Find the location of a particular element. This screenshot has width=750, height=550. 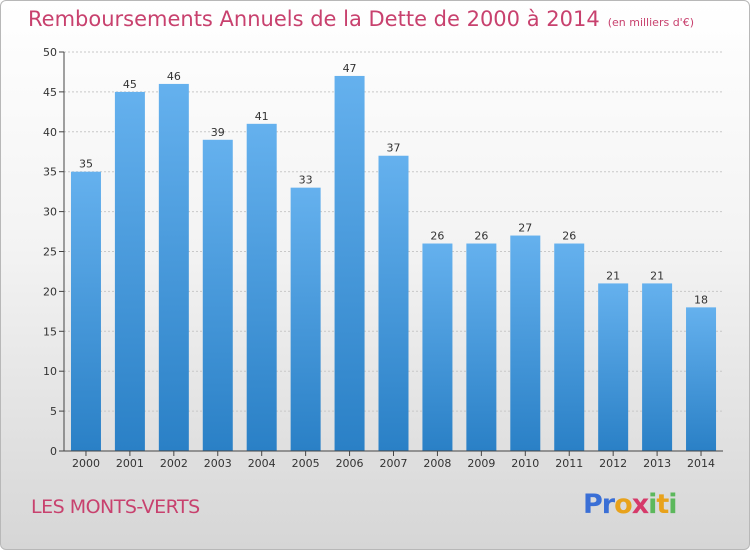

x-tick-label: 2006 is located at coordinates (350, 463).